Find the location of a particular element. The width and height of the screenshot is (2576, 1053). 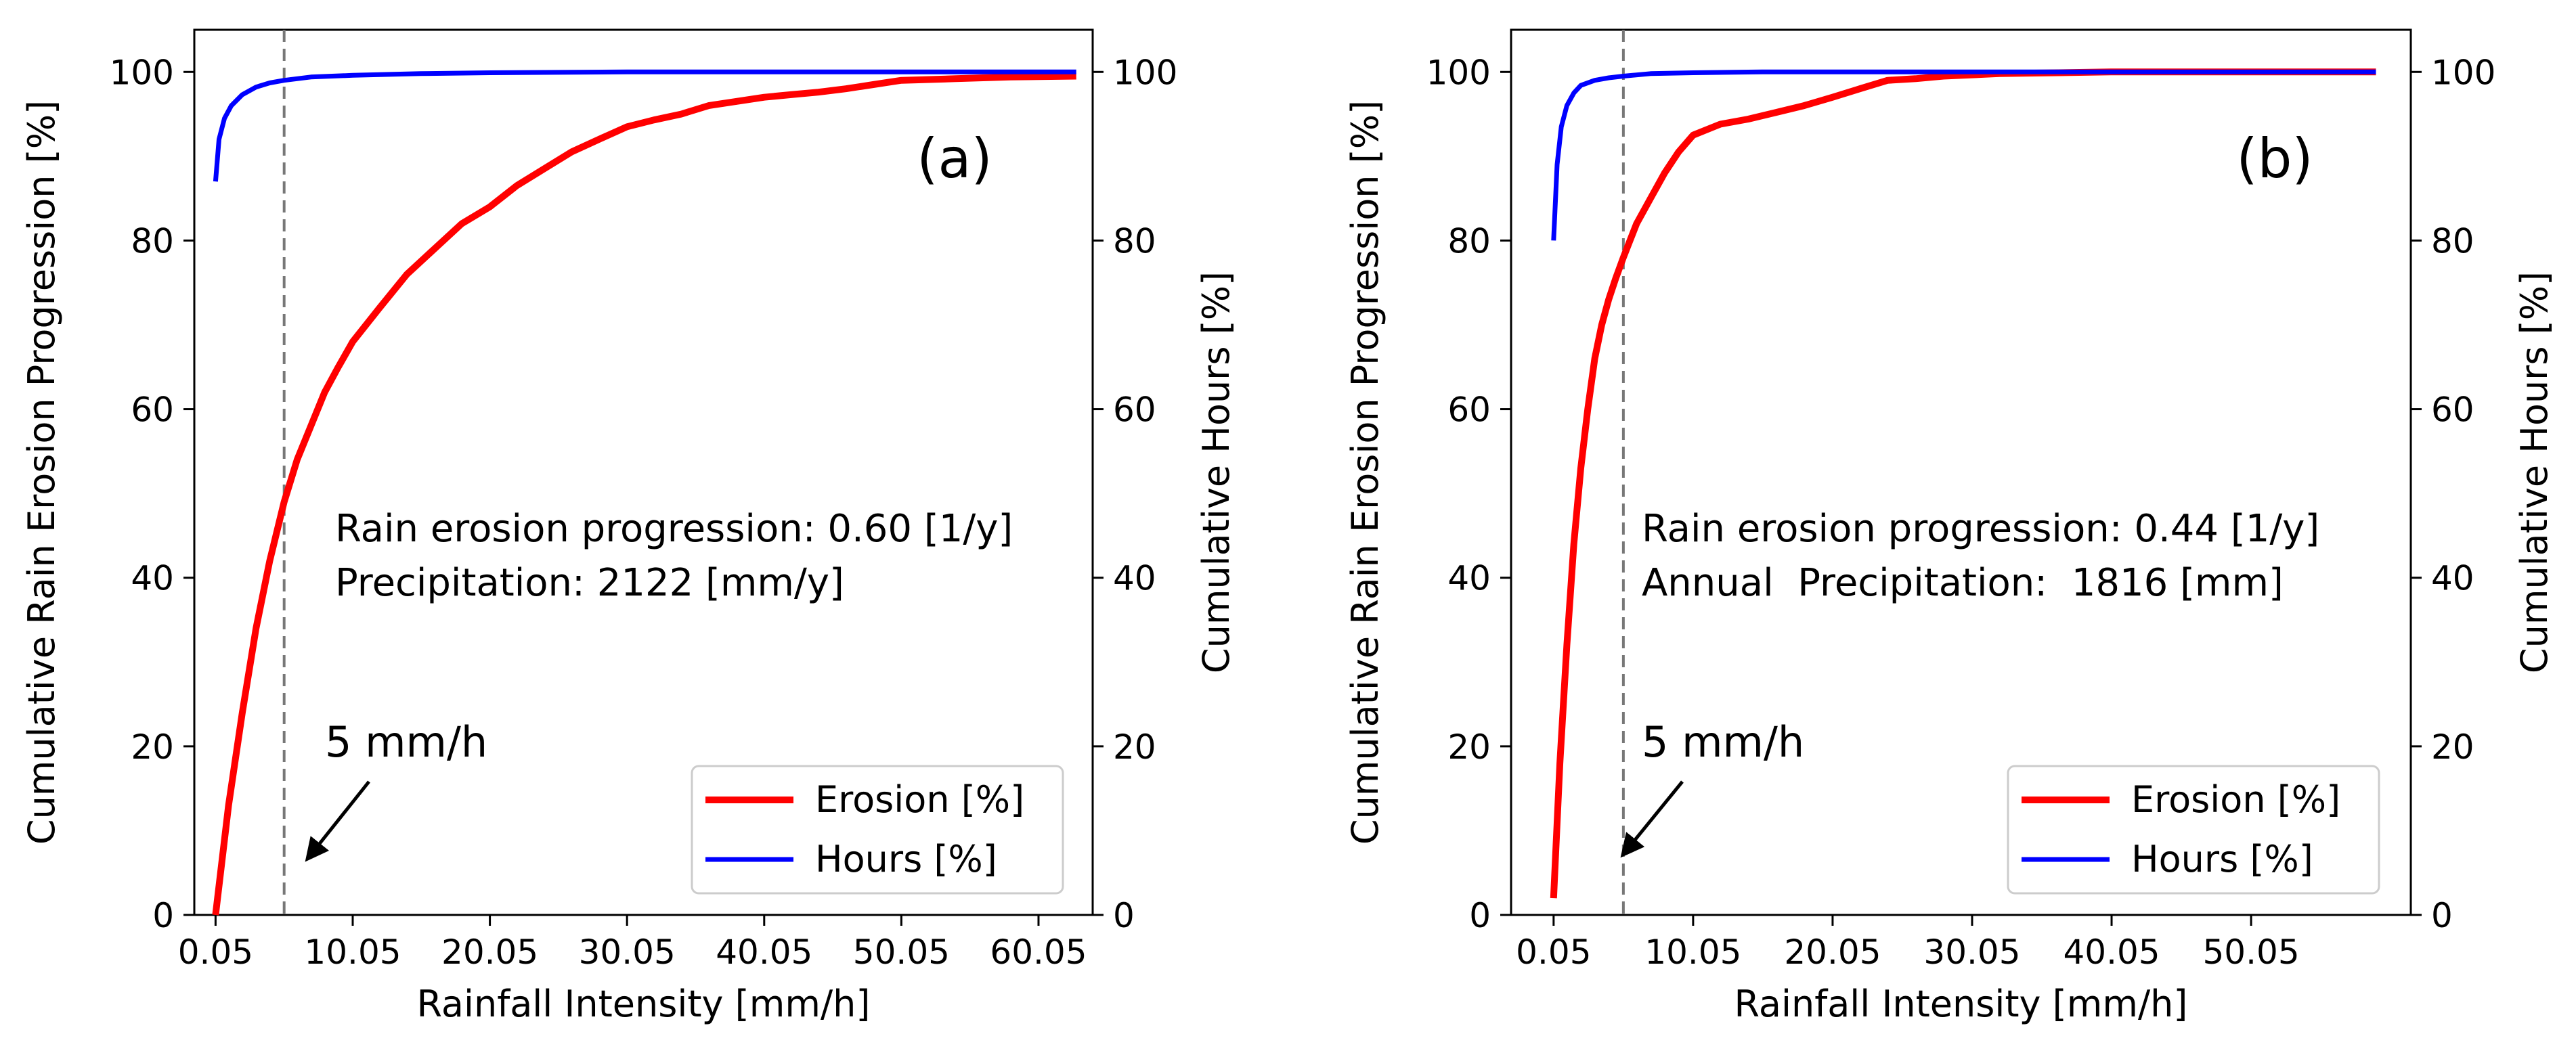

panel-a-x-axis-title: Rainfall Intensity [mm/h] is located at coordinates (644, 1004).